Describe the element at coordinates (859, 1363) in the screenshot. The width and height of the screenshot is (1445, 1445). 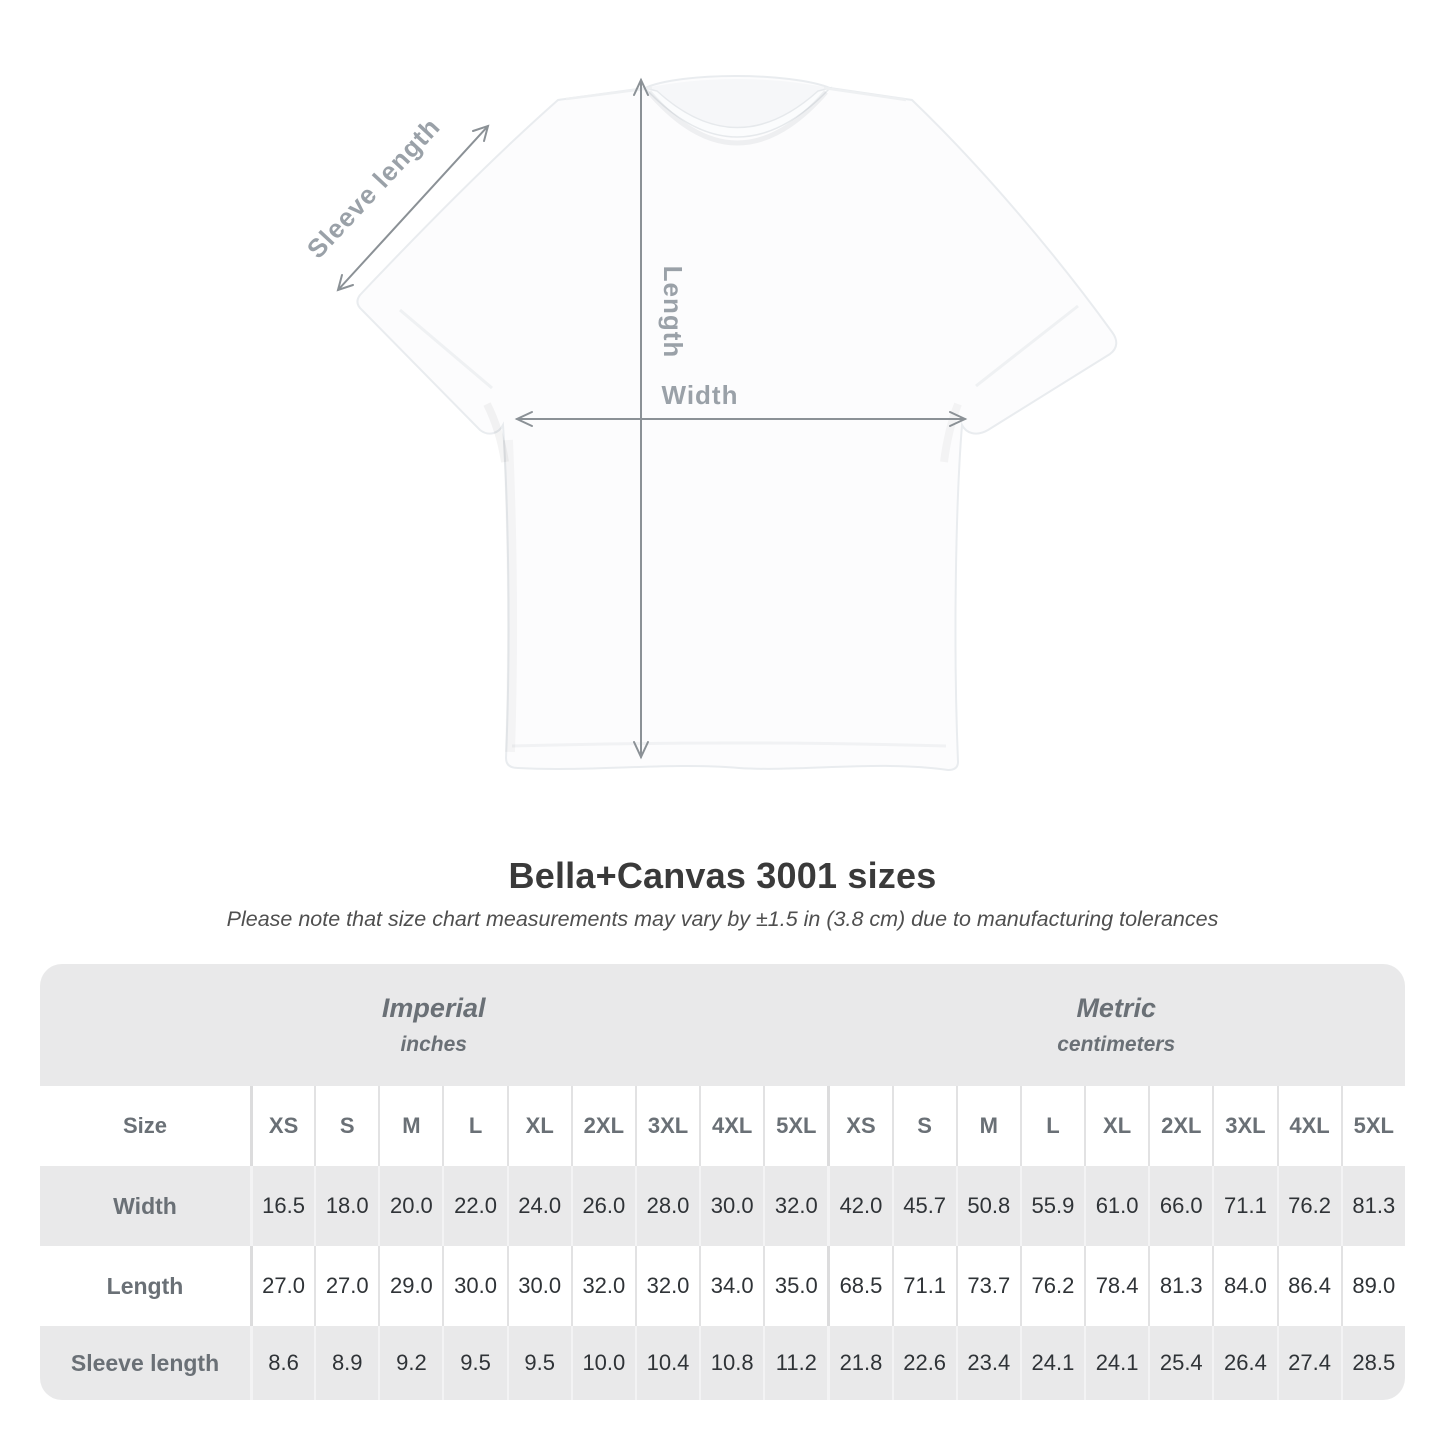
I see `cell: 21.8` at that location.